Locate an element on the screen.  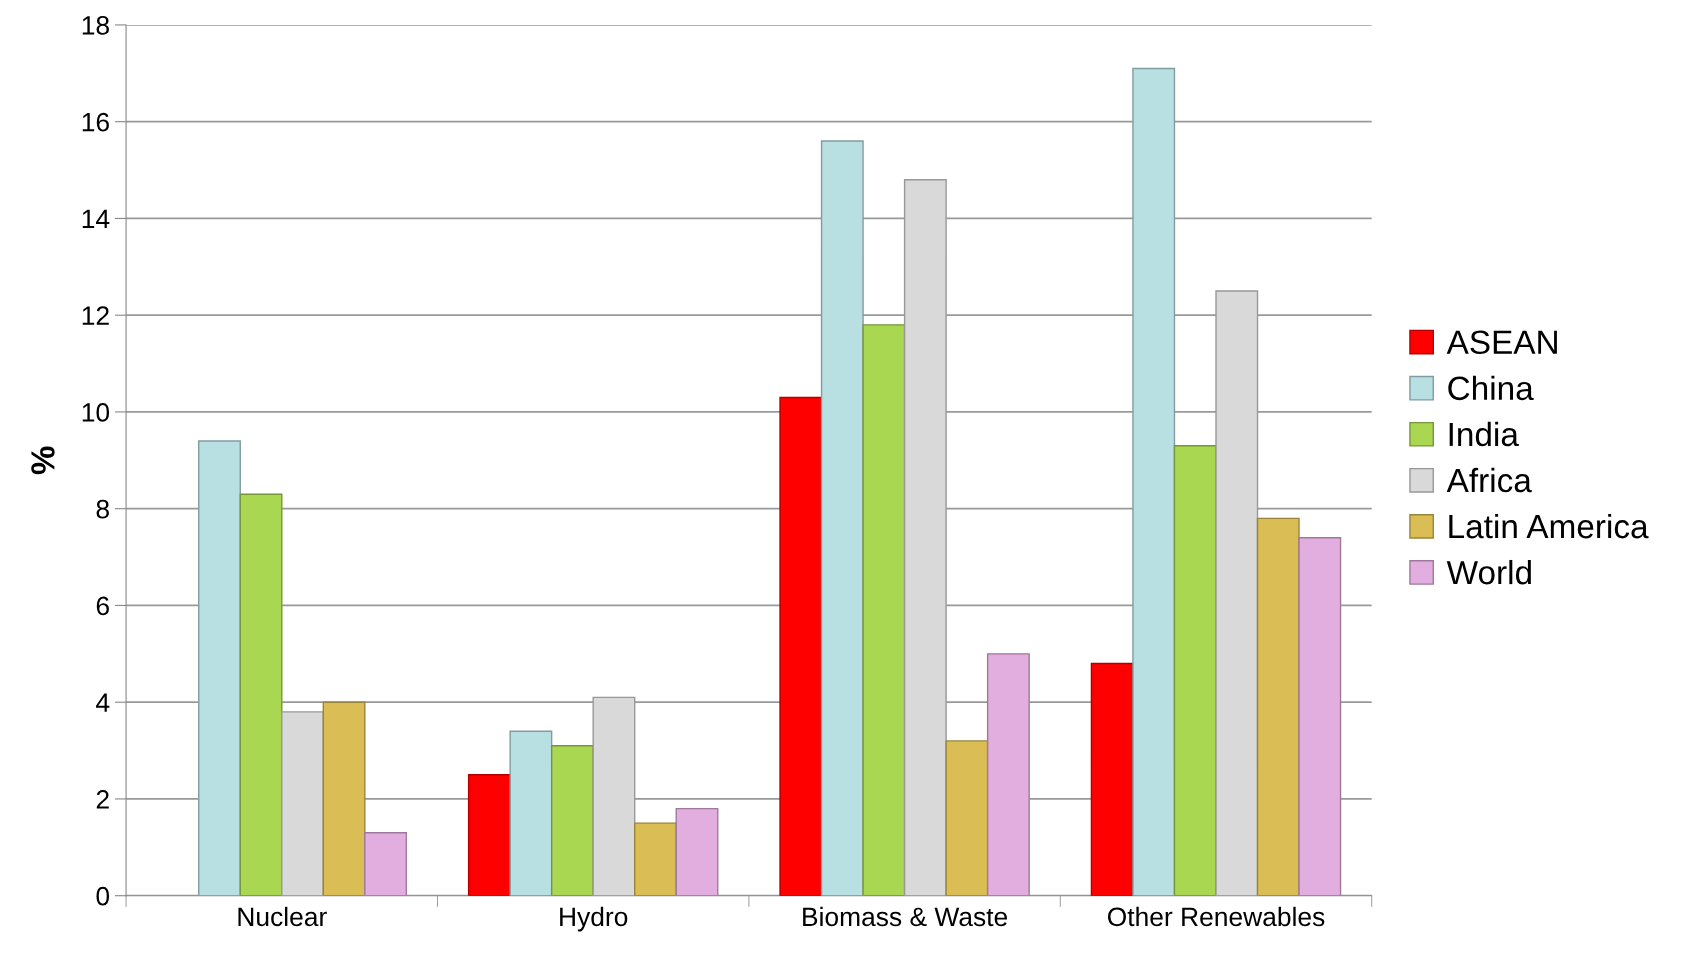
legend-label: Africa is located at coordinates (1489, 480).